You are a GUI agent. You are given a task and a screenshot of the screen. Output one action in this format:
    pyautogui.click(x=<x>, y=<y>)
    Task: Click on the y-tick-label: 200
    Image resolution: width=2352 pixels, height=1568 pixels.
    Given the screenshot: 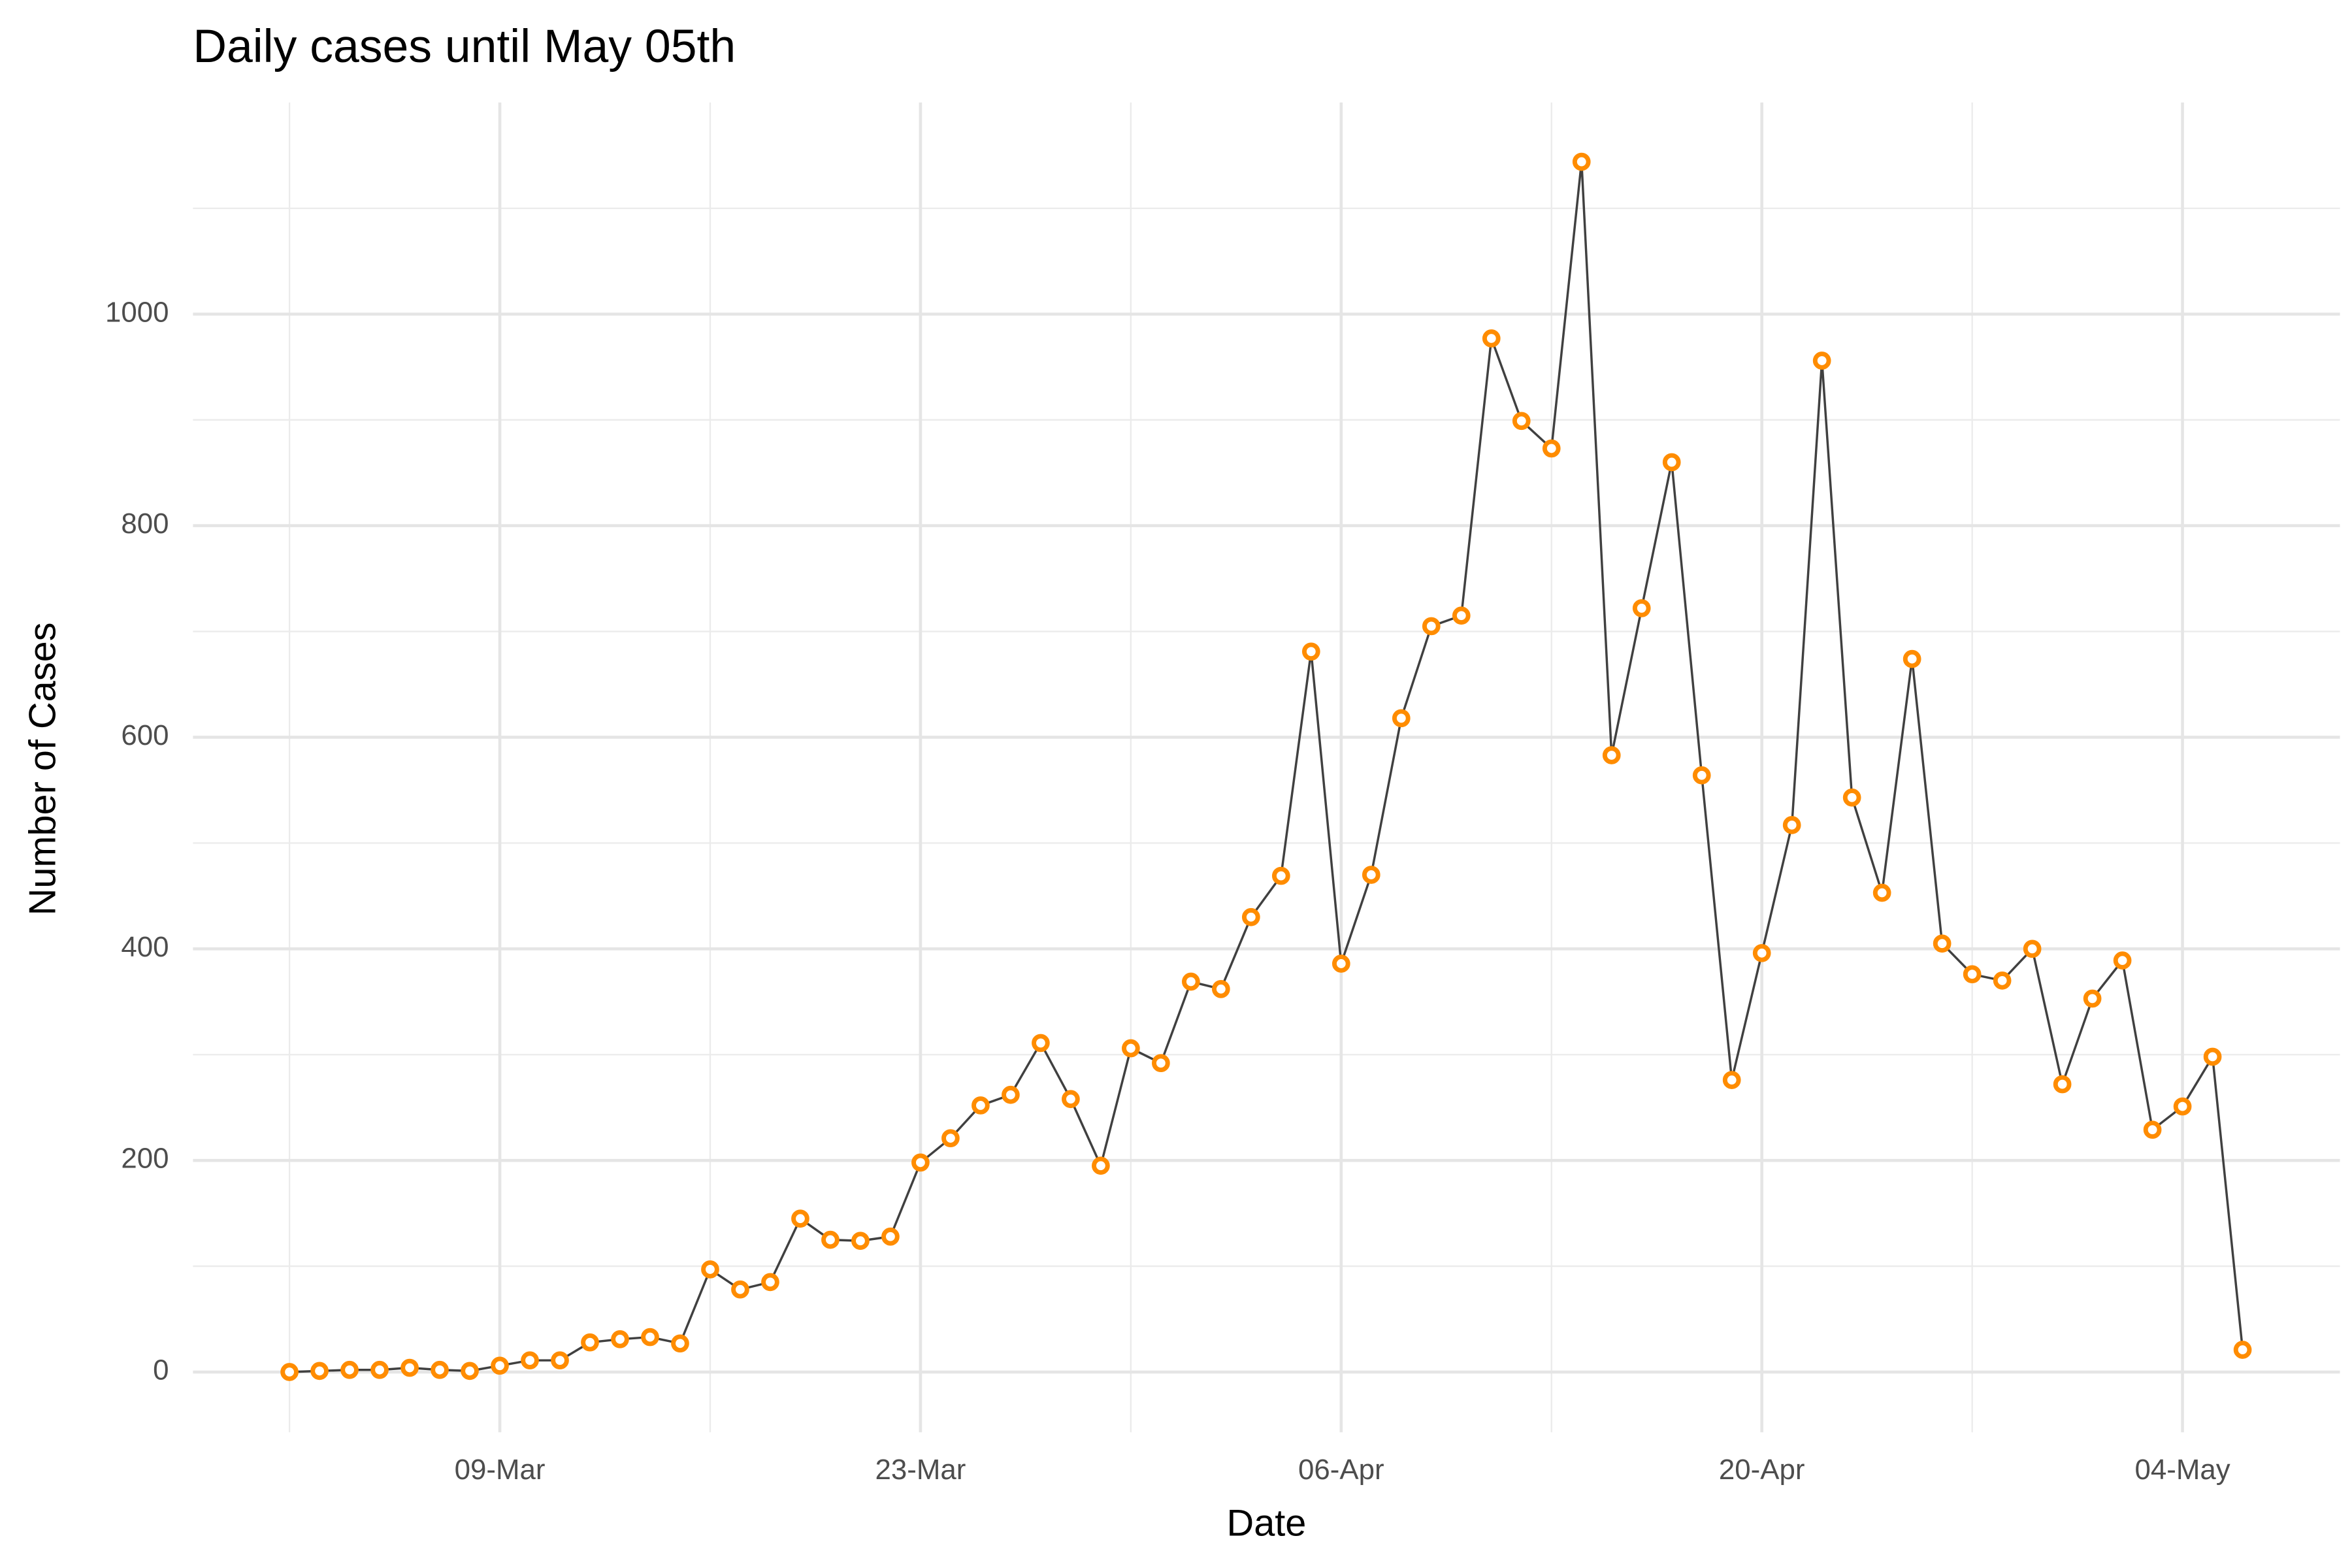 What is the action you would take?
    pyautogui.click(x=145, y=1159)
    